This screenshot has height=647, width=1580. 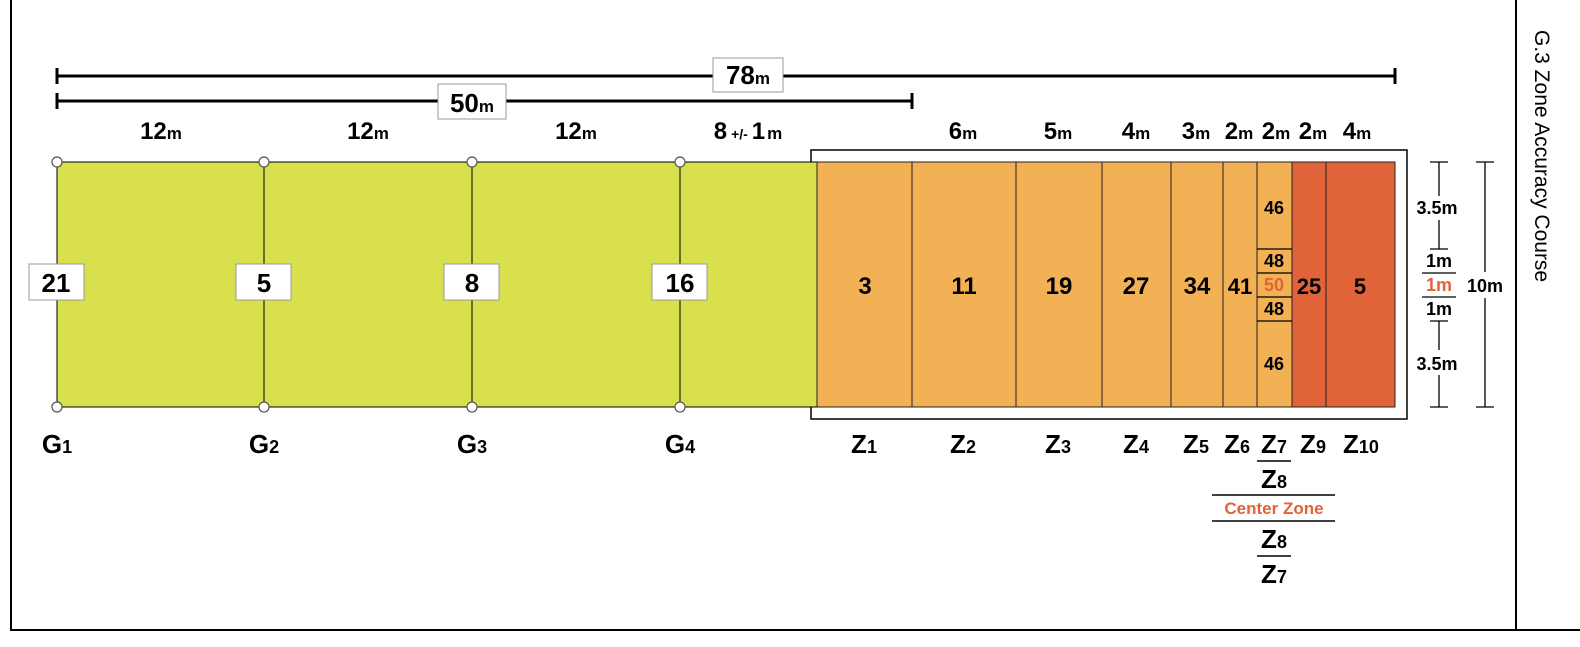 I want to click on svg-text: G4, so click(x=680, y=444).